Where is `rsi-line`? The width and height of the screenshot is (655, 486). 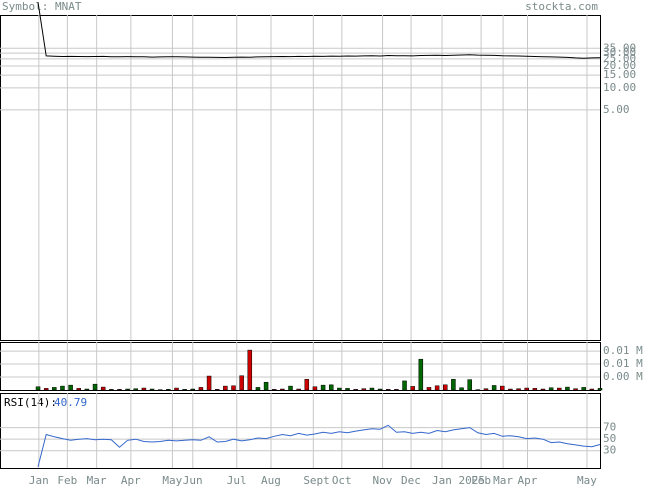
rsi-line is located at coordinates (319, 445).